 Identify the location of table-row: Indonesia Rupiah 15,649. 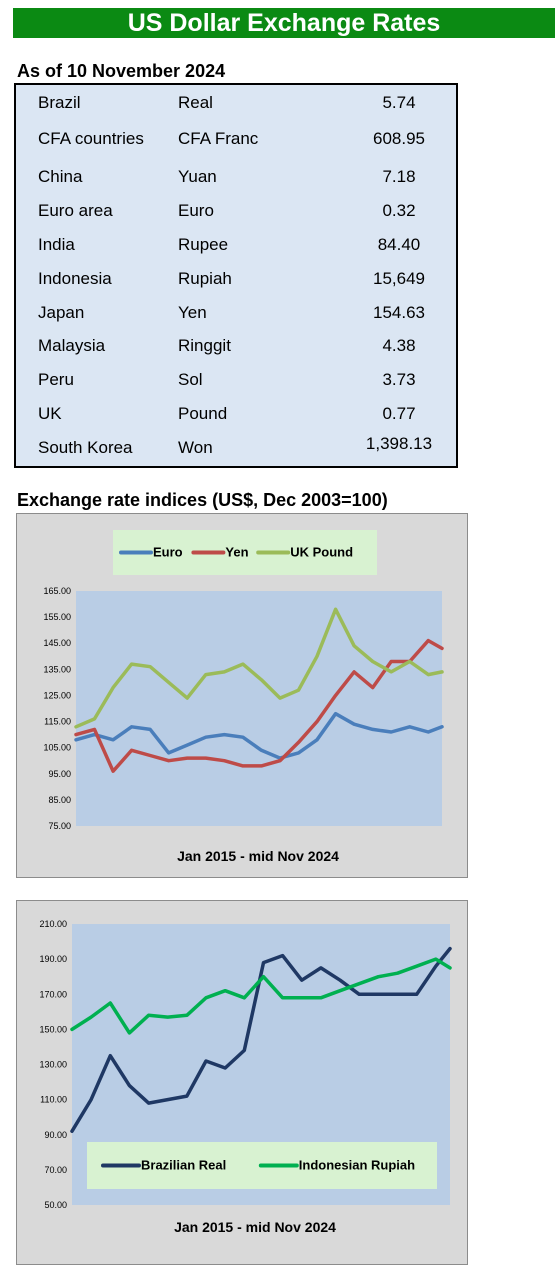
(236, 281).